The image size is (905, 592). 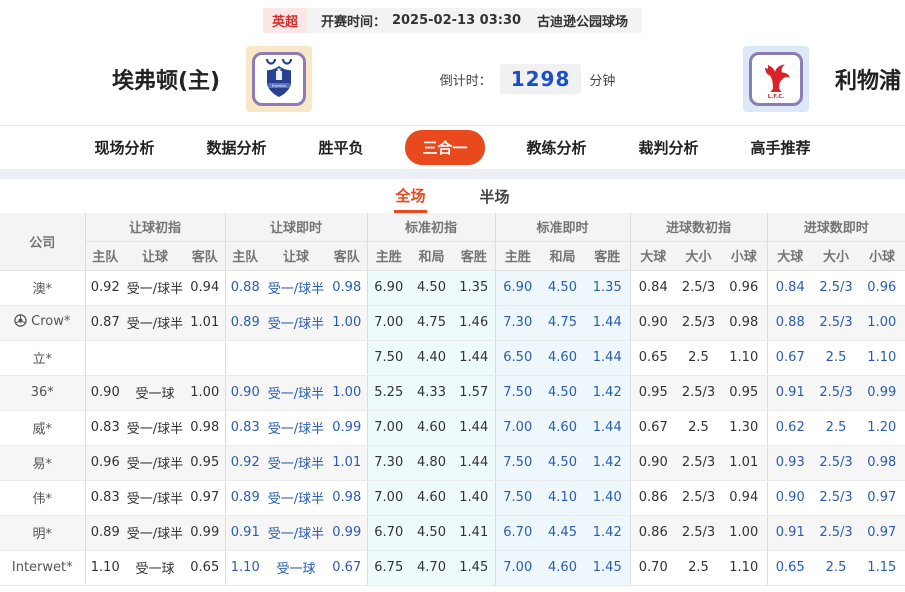 What do you see at coordinates (562, 498) in the screenshot?
I see `odds-cell: 4.10` at bounding box center [562, 498].